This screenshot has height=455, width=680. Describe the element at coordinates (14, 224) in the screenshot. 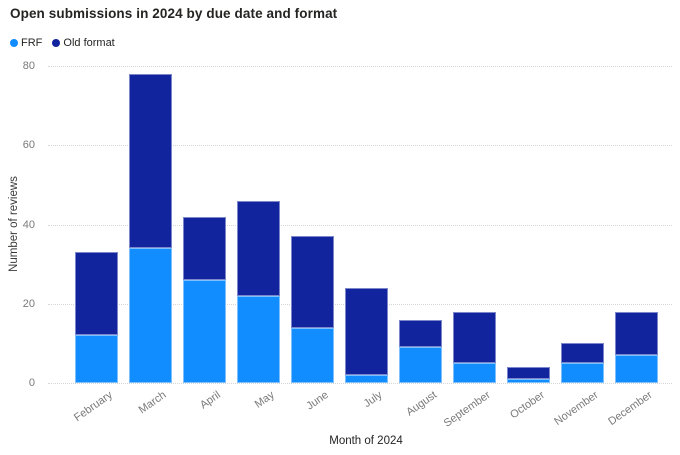

I see `y-axis-title: Number of reviews` at that location.